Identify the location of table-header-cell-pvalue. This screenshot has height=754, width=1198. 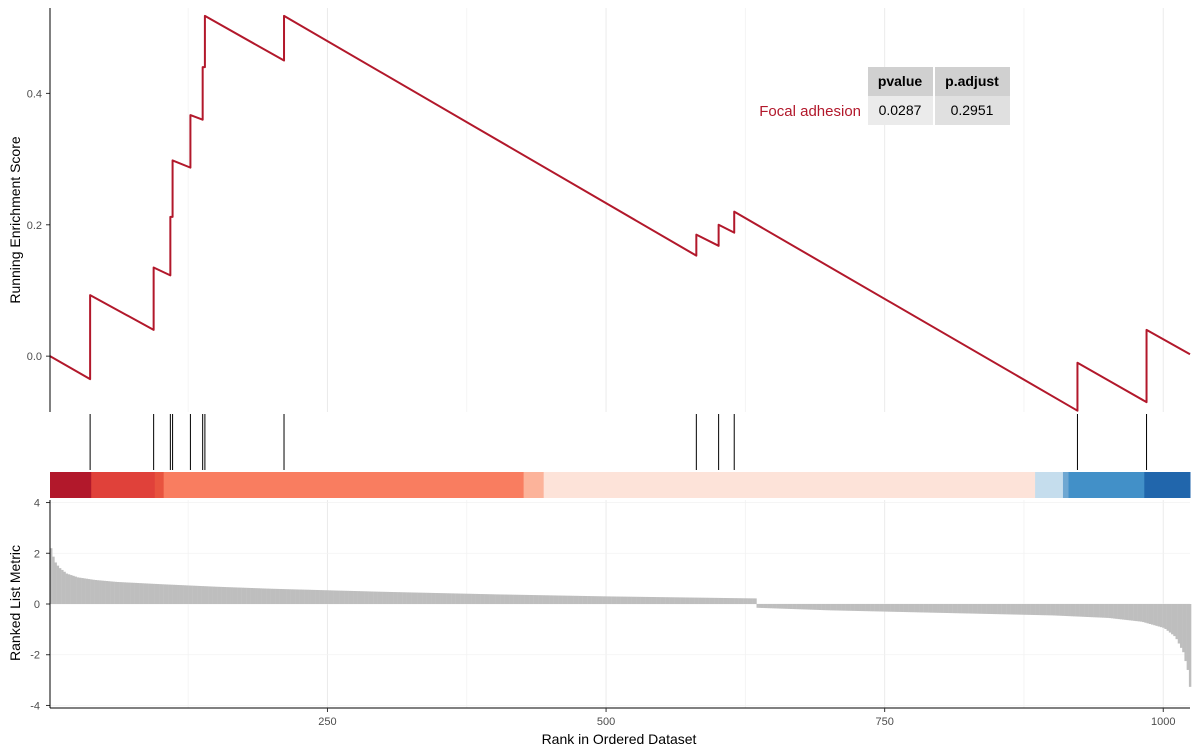
(900, 81).